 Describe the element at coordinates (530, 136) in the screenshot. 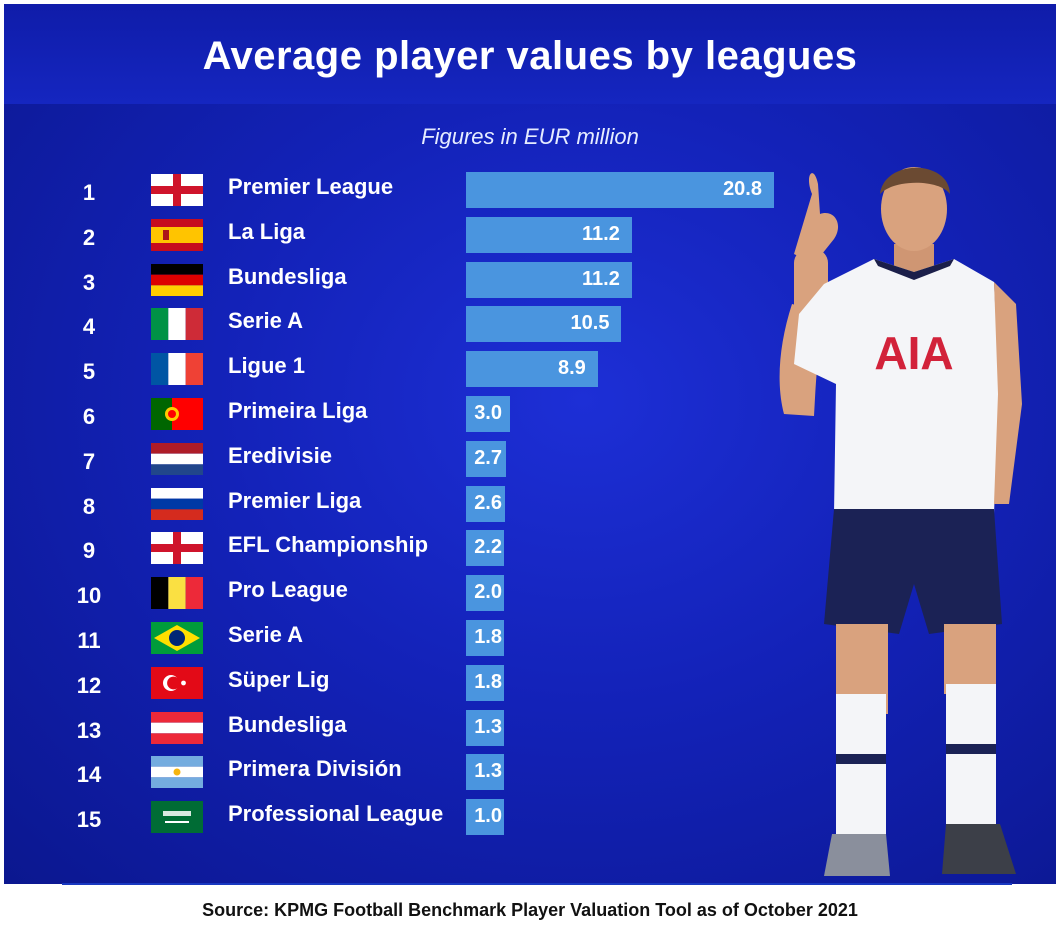

I see `chart-subtitle: Figures in EUR million` at that location.